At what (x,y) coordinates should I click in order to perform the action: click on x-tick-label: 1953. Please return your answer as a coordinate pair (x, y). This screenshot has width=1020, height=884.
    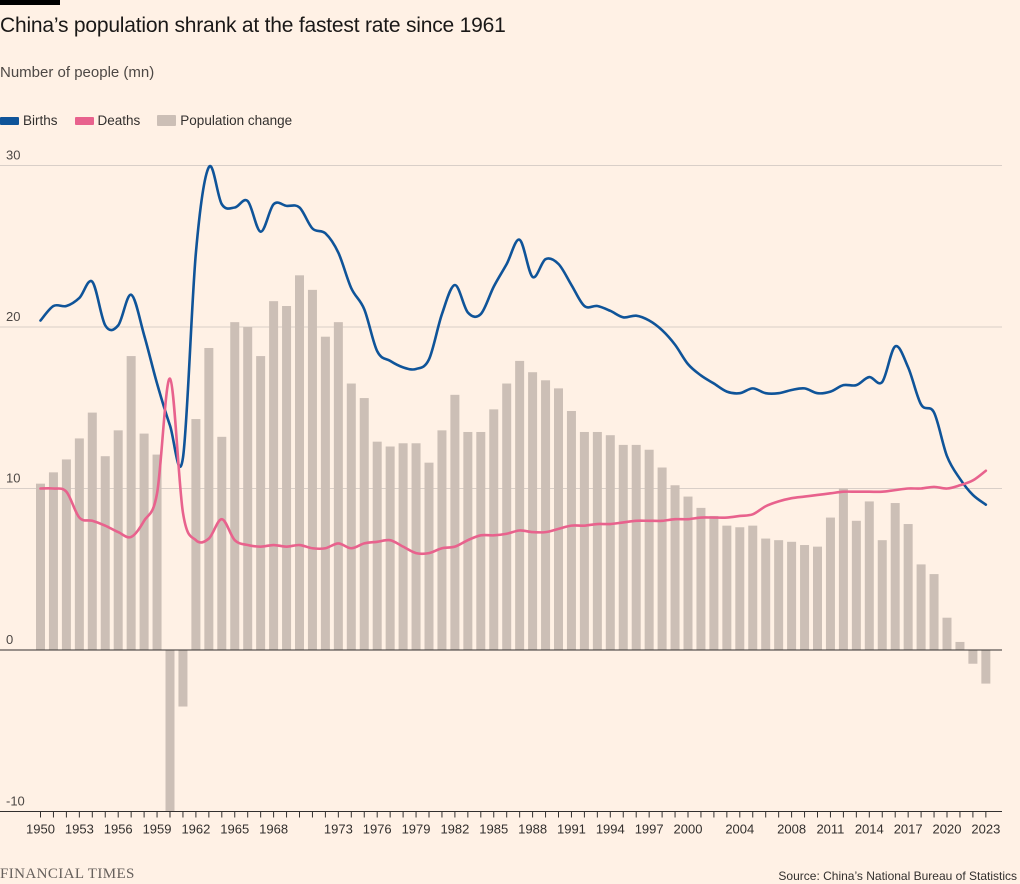
    Looking at the image, I should click on (79, 829).